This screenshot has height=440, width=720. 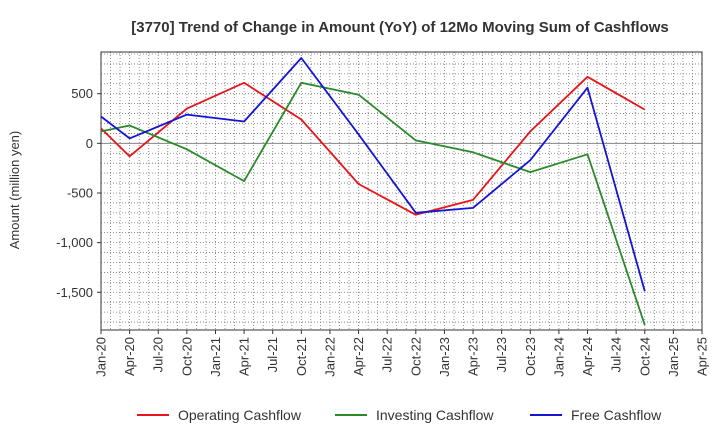 What do you see at coordinates (702, 356) in the screenshot?
I see `x-tick-label: Apr-25` at bounding box center [702, 356].